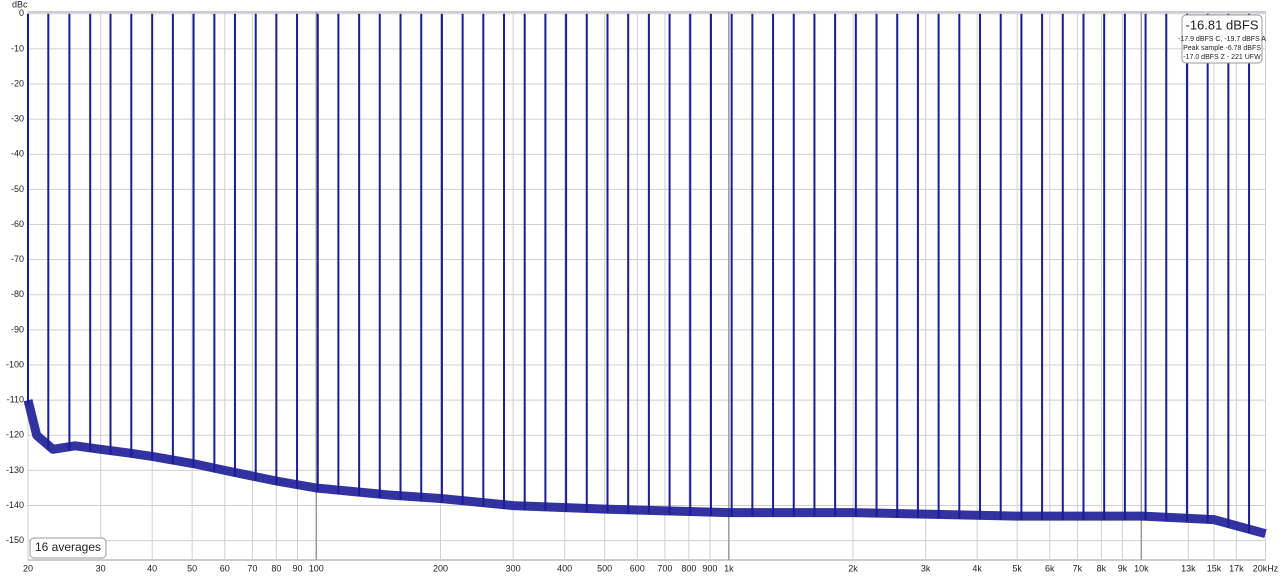 The height and width of the screenshot is (578, 1280). Describe the element at coordinates (225, 568) in the screenshot. I see `x-tick-label: 60` at that location.